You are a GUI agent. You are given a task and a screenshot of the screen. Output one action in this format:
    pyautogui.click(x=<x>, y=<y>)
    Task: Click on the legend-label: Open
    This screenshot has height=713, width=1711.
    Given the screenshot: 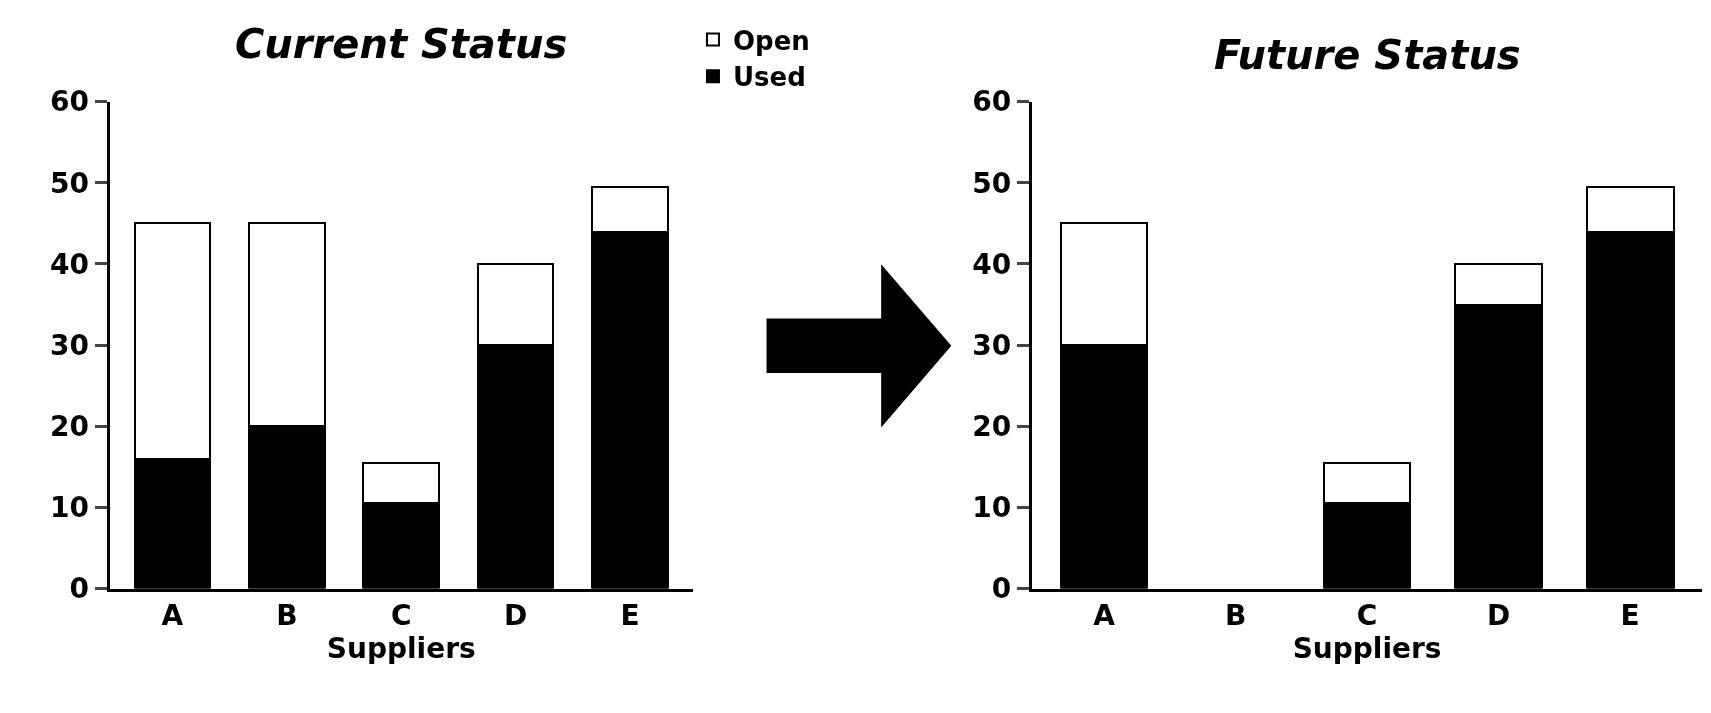 What is the action you would take?
    pyautogui.click(x=771, y=40)
    